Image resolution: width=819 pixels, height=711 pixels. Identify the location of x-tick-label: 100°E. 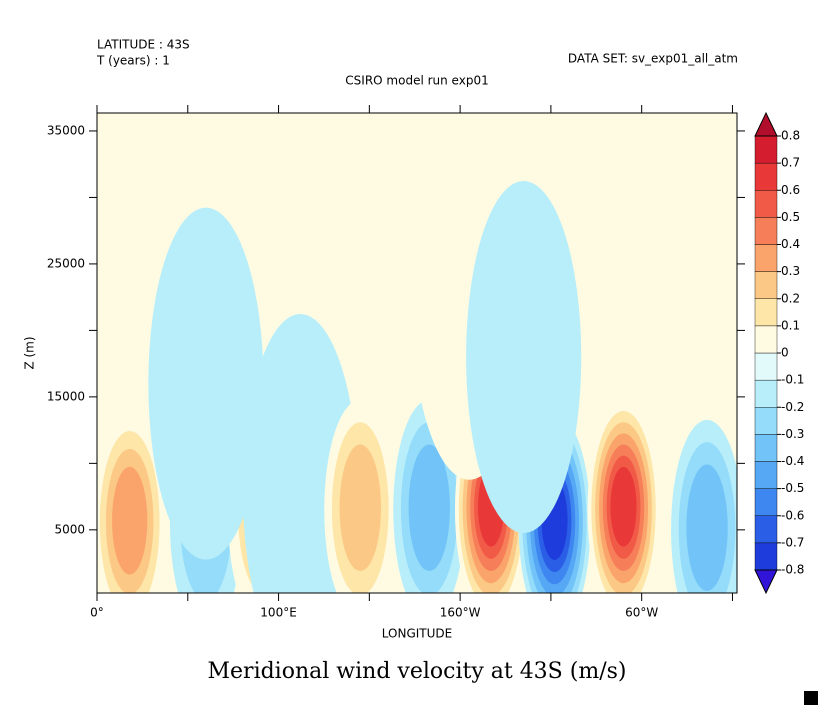
(278, 613).